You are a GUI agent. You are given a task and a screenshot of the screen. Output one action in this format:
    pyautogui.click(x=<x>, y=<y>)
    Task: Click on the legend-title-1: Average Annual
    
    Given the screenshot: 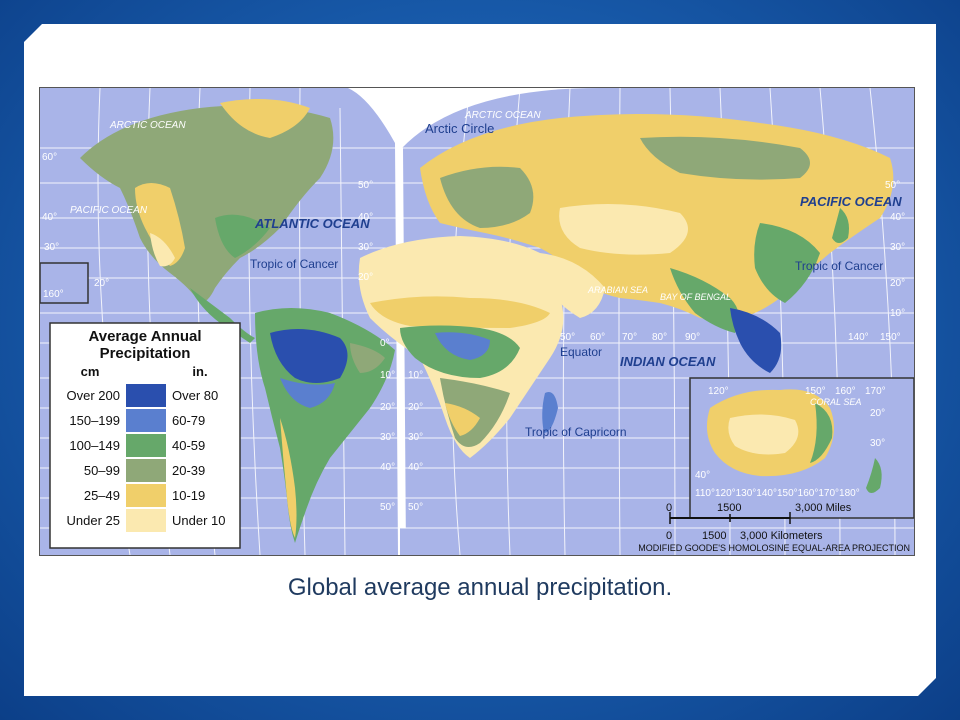 What is the action you would take?
    pyautogui.click(x=144, y=336)
    